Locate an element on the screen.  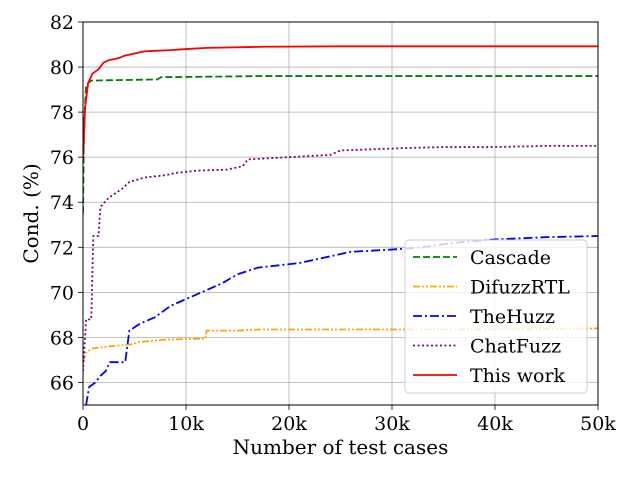
legend-box is located at coordinates (496, 316).